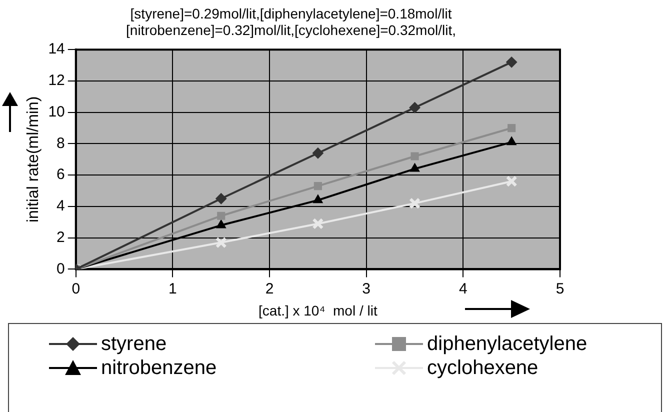  What do you see at coordinates (60, 206) in the screenshot?
I see `y-tick-label: 4` at bounding box center [60, 206].